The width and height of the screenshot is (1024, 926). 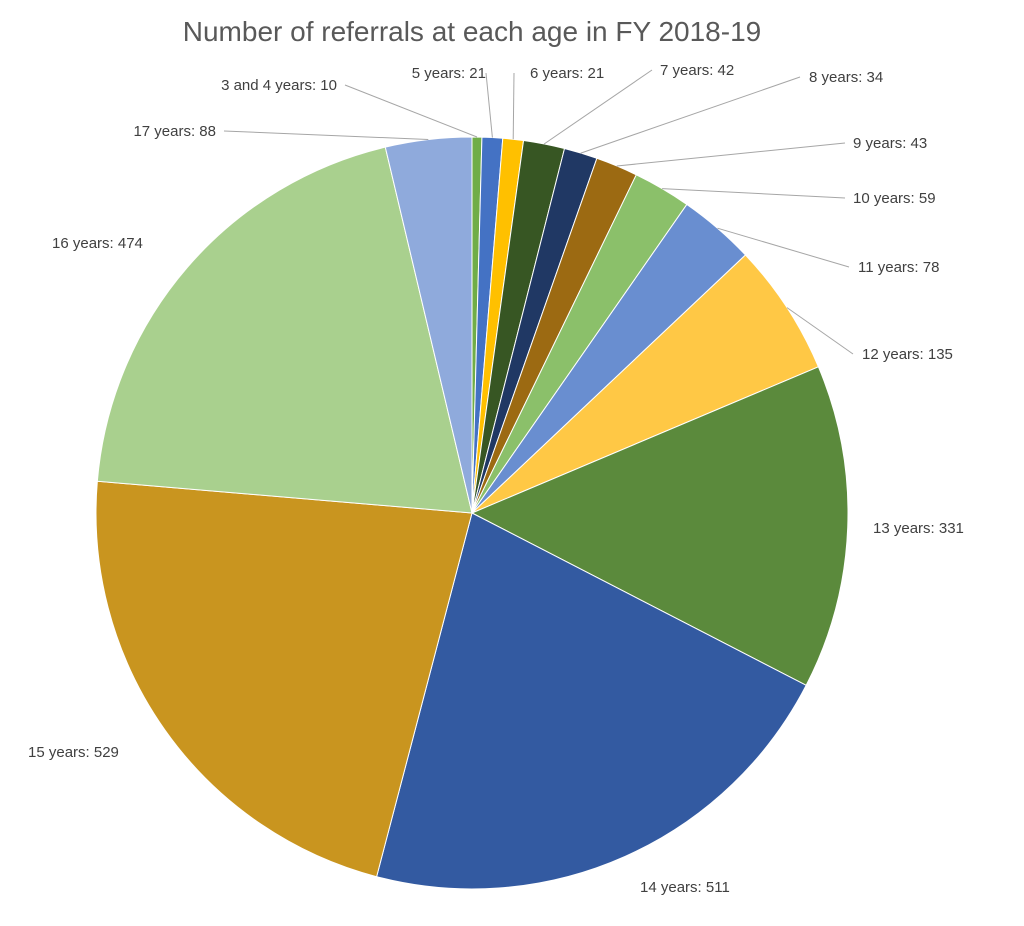 I want to click on data-label-9-years: 9 years: 43, so click(x=890, y=143).